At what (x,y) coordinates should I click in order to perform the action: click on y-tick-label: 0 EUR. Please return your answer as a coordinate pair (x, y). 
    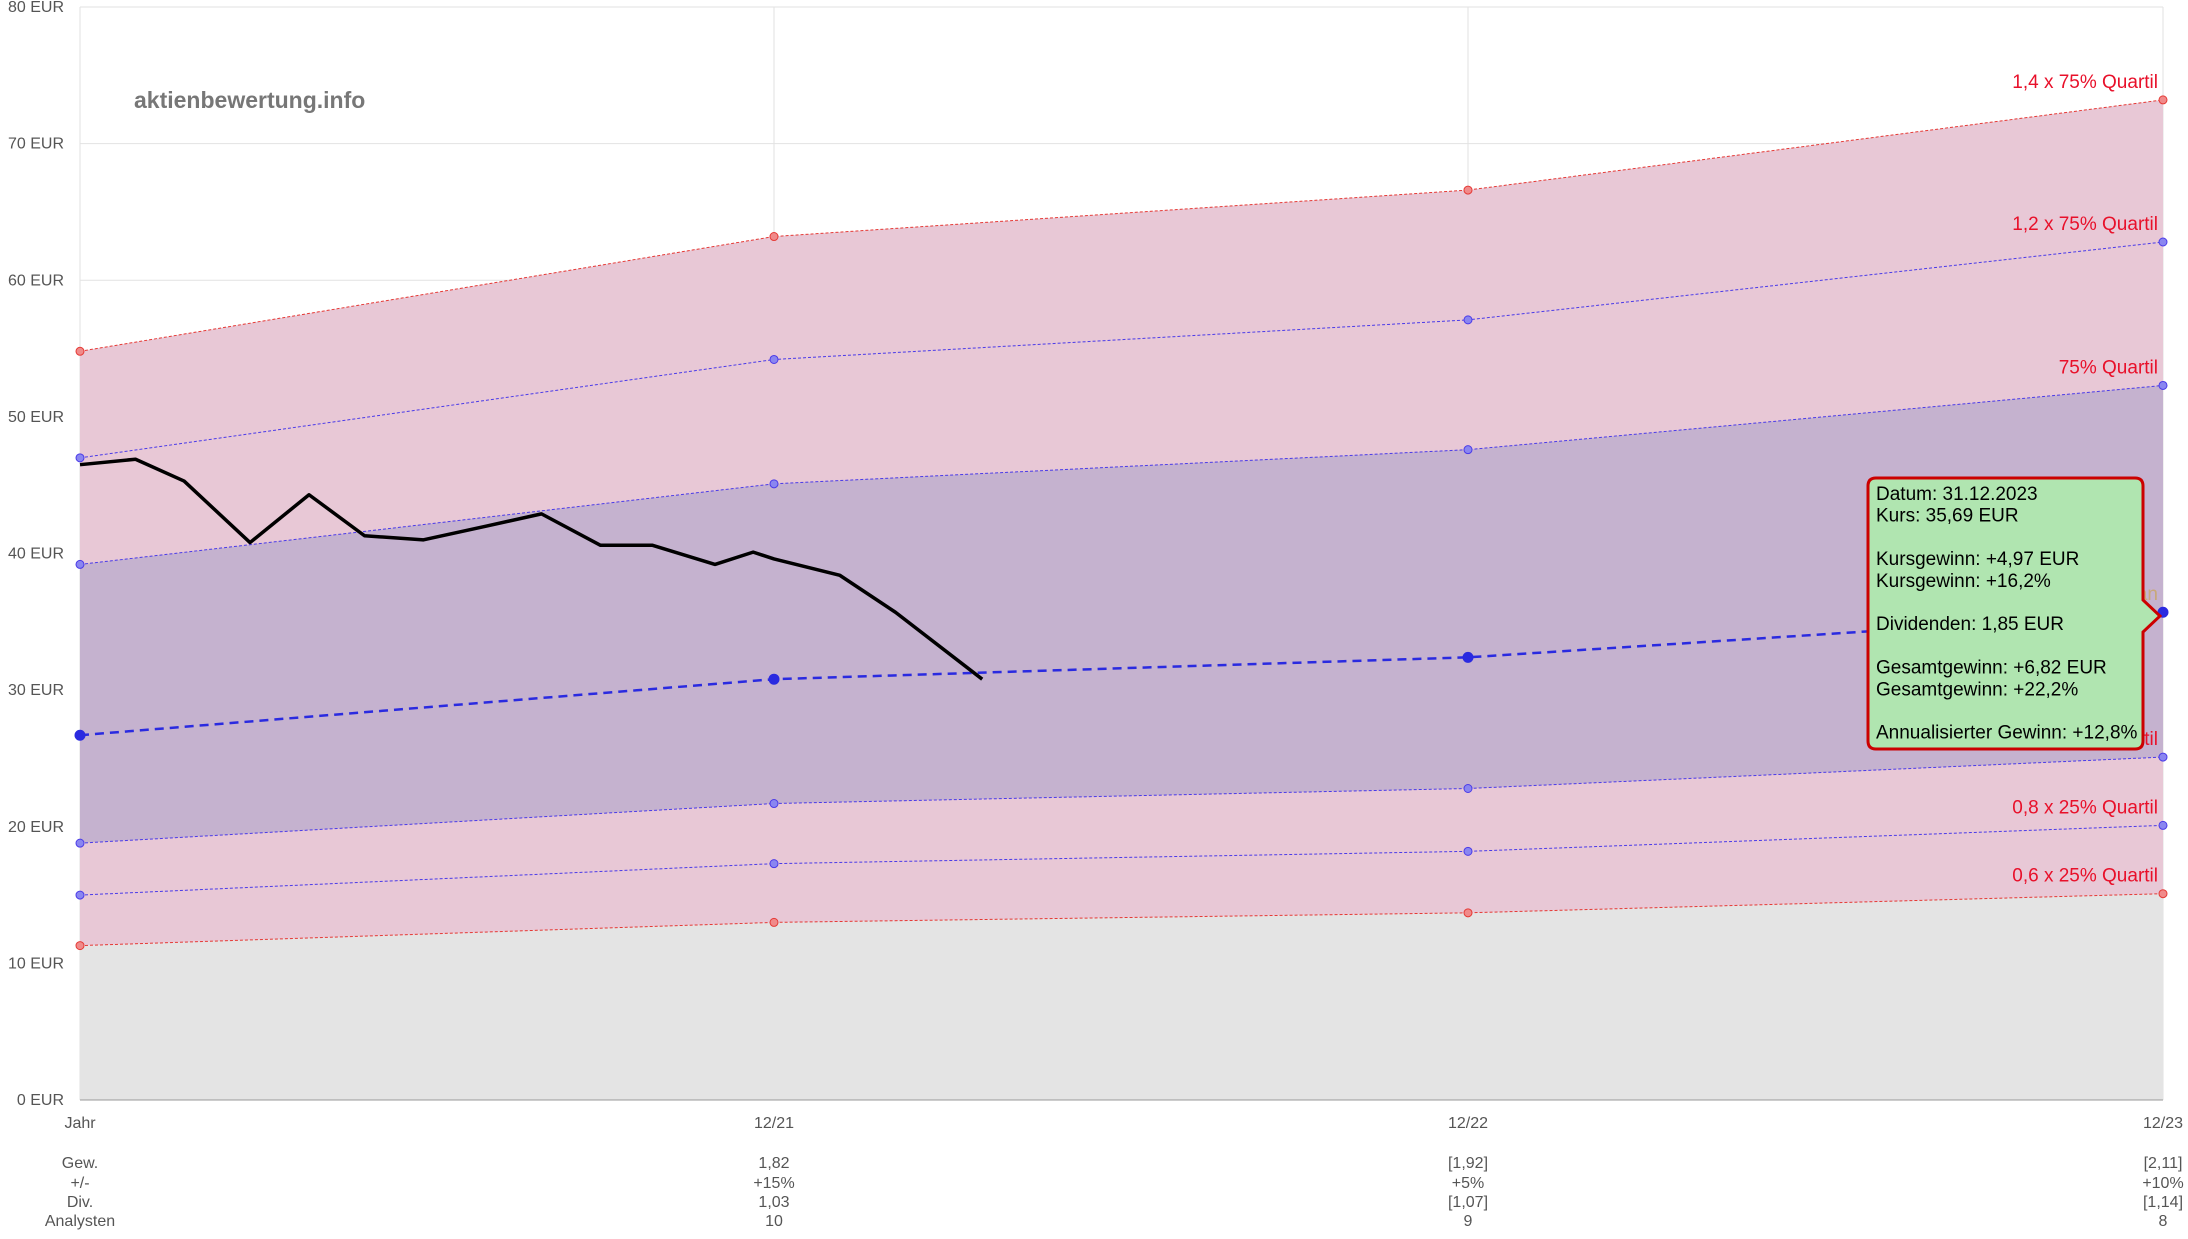
    Looking at the image, I should click on (40, 1100).